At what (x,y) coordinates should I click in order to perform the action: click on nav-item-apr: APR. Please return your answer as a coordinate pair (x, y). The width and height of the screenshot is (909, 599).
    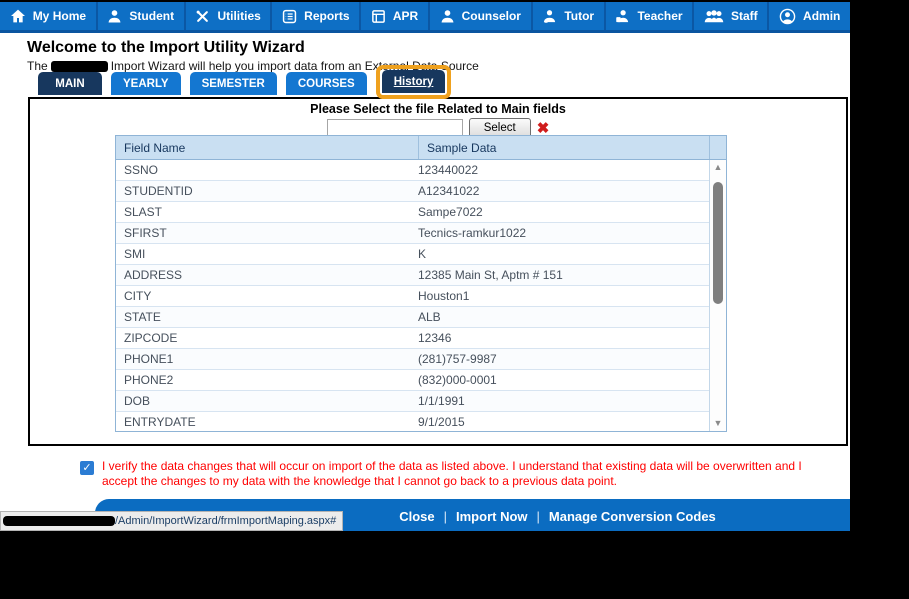
    Looking at the image, I should click on (395, 16).